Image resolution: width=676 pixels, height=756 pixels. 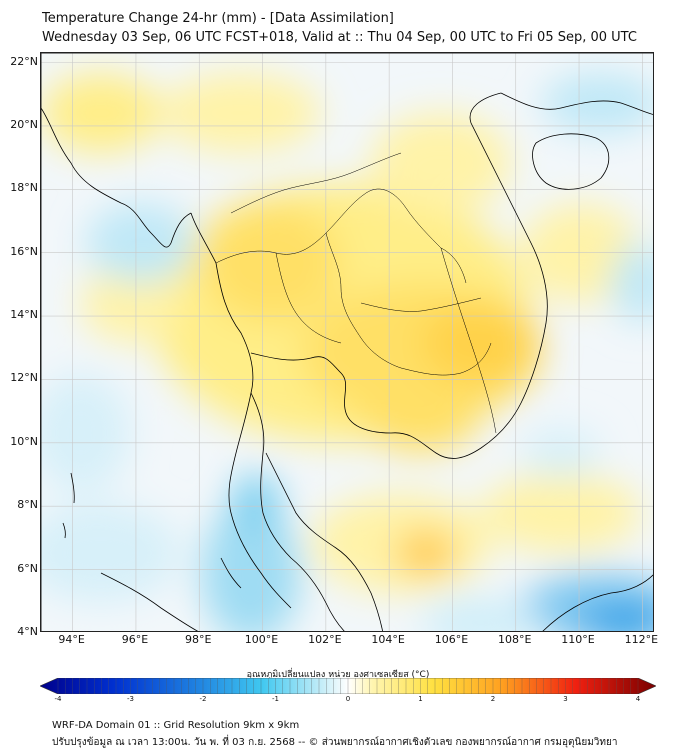 What do you see at coordinates (275, 699) in the screenshot?
I see `colorbar-tick-label: -1` at bounding box center [275, 699].